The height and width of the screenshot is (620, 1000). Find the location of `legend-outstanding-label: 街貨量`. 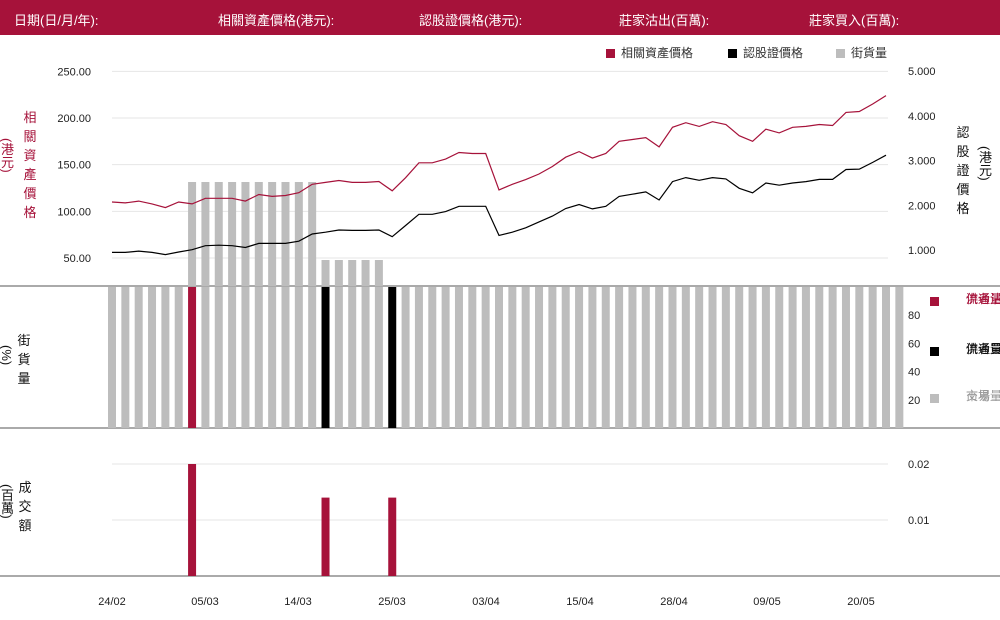

legend-outstanding-label: 街貨量 is located at coordinates (869, 53).